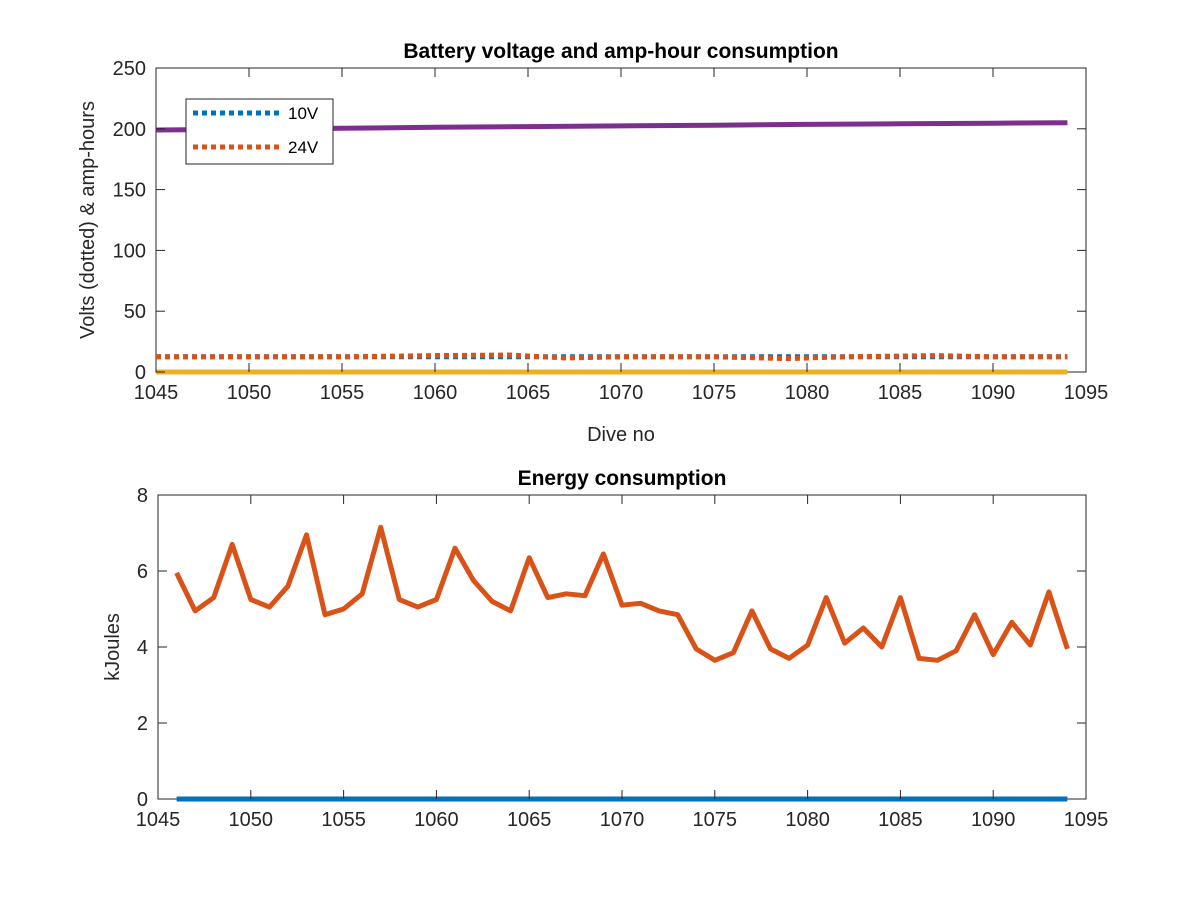 The height and width of the screenshot is (900, 1200). Describe the element at coordinates (620, 51) in the screenshot. I see `voltage-chart-title: Battery voltage and amp-hour consumption` at that location.